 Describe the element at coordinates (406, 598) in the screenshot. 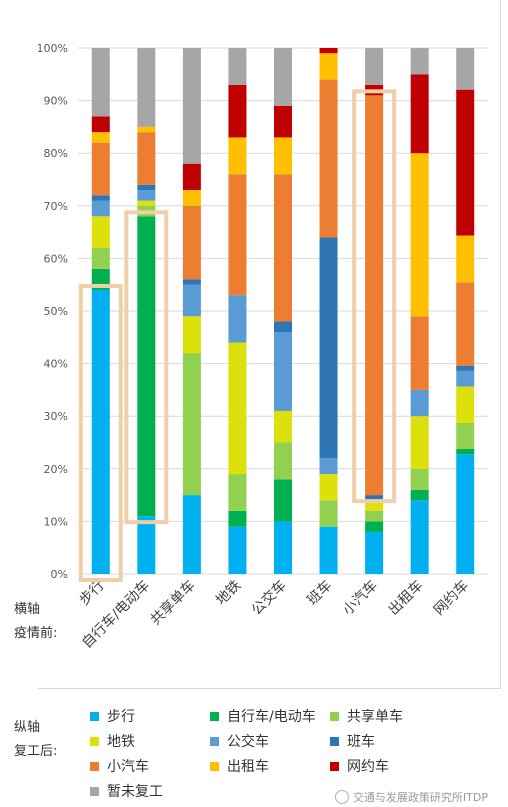

I see `x-tick-label: 出租车` at that location.